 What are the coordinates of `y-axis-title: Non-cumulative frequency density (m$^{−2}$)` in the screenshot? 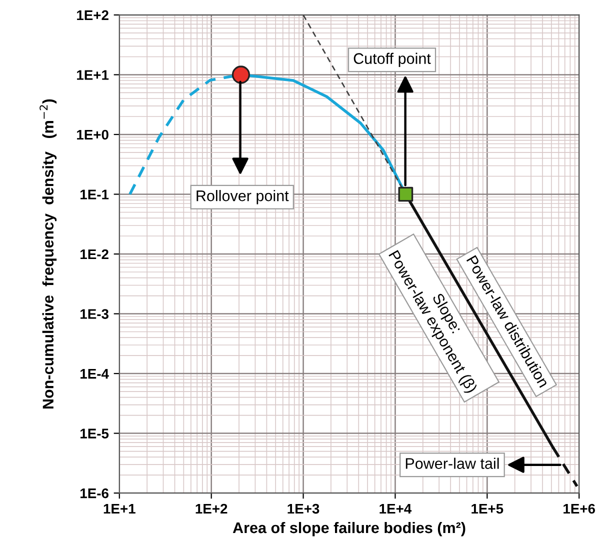 It's located at (48, 254).